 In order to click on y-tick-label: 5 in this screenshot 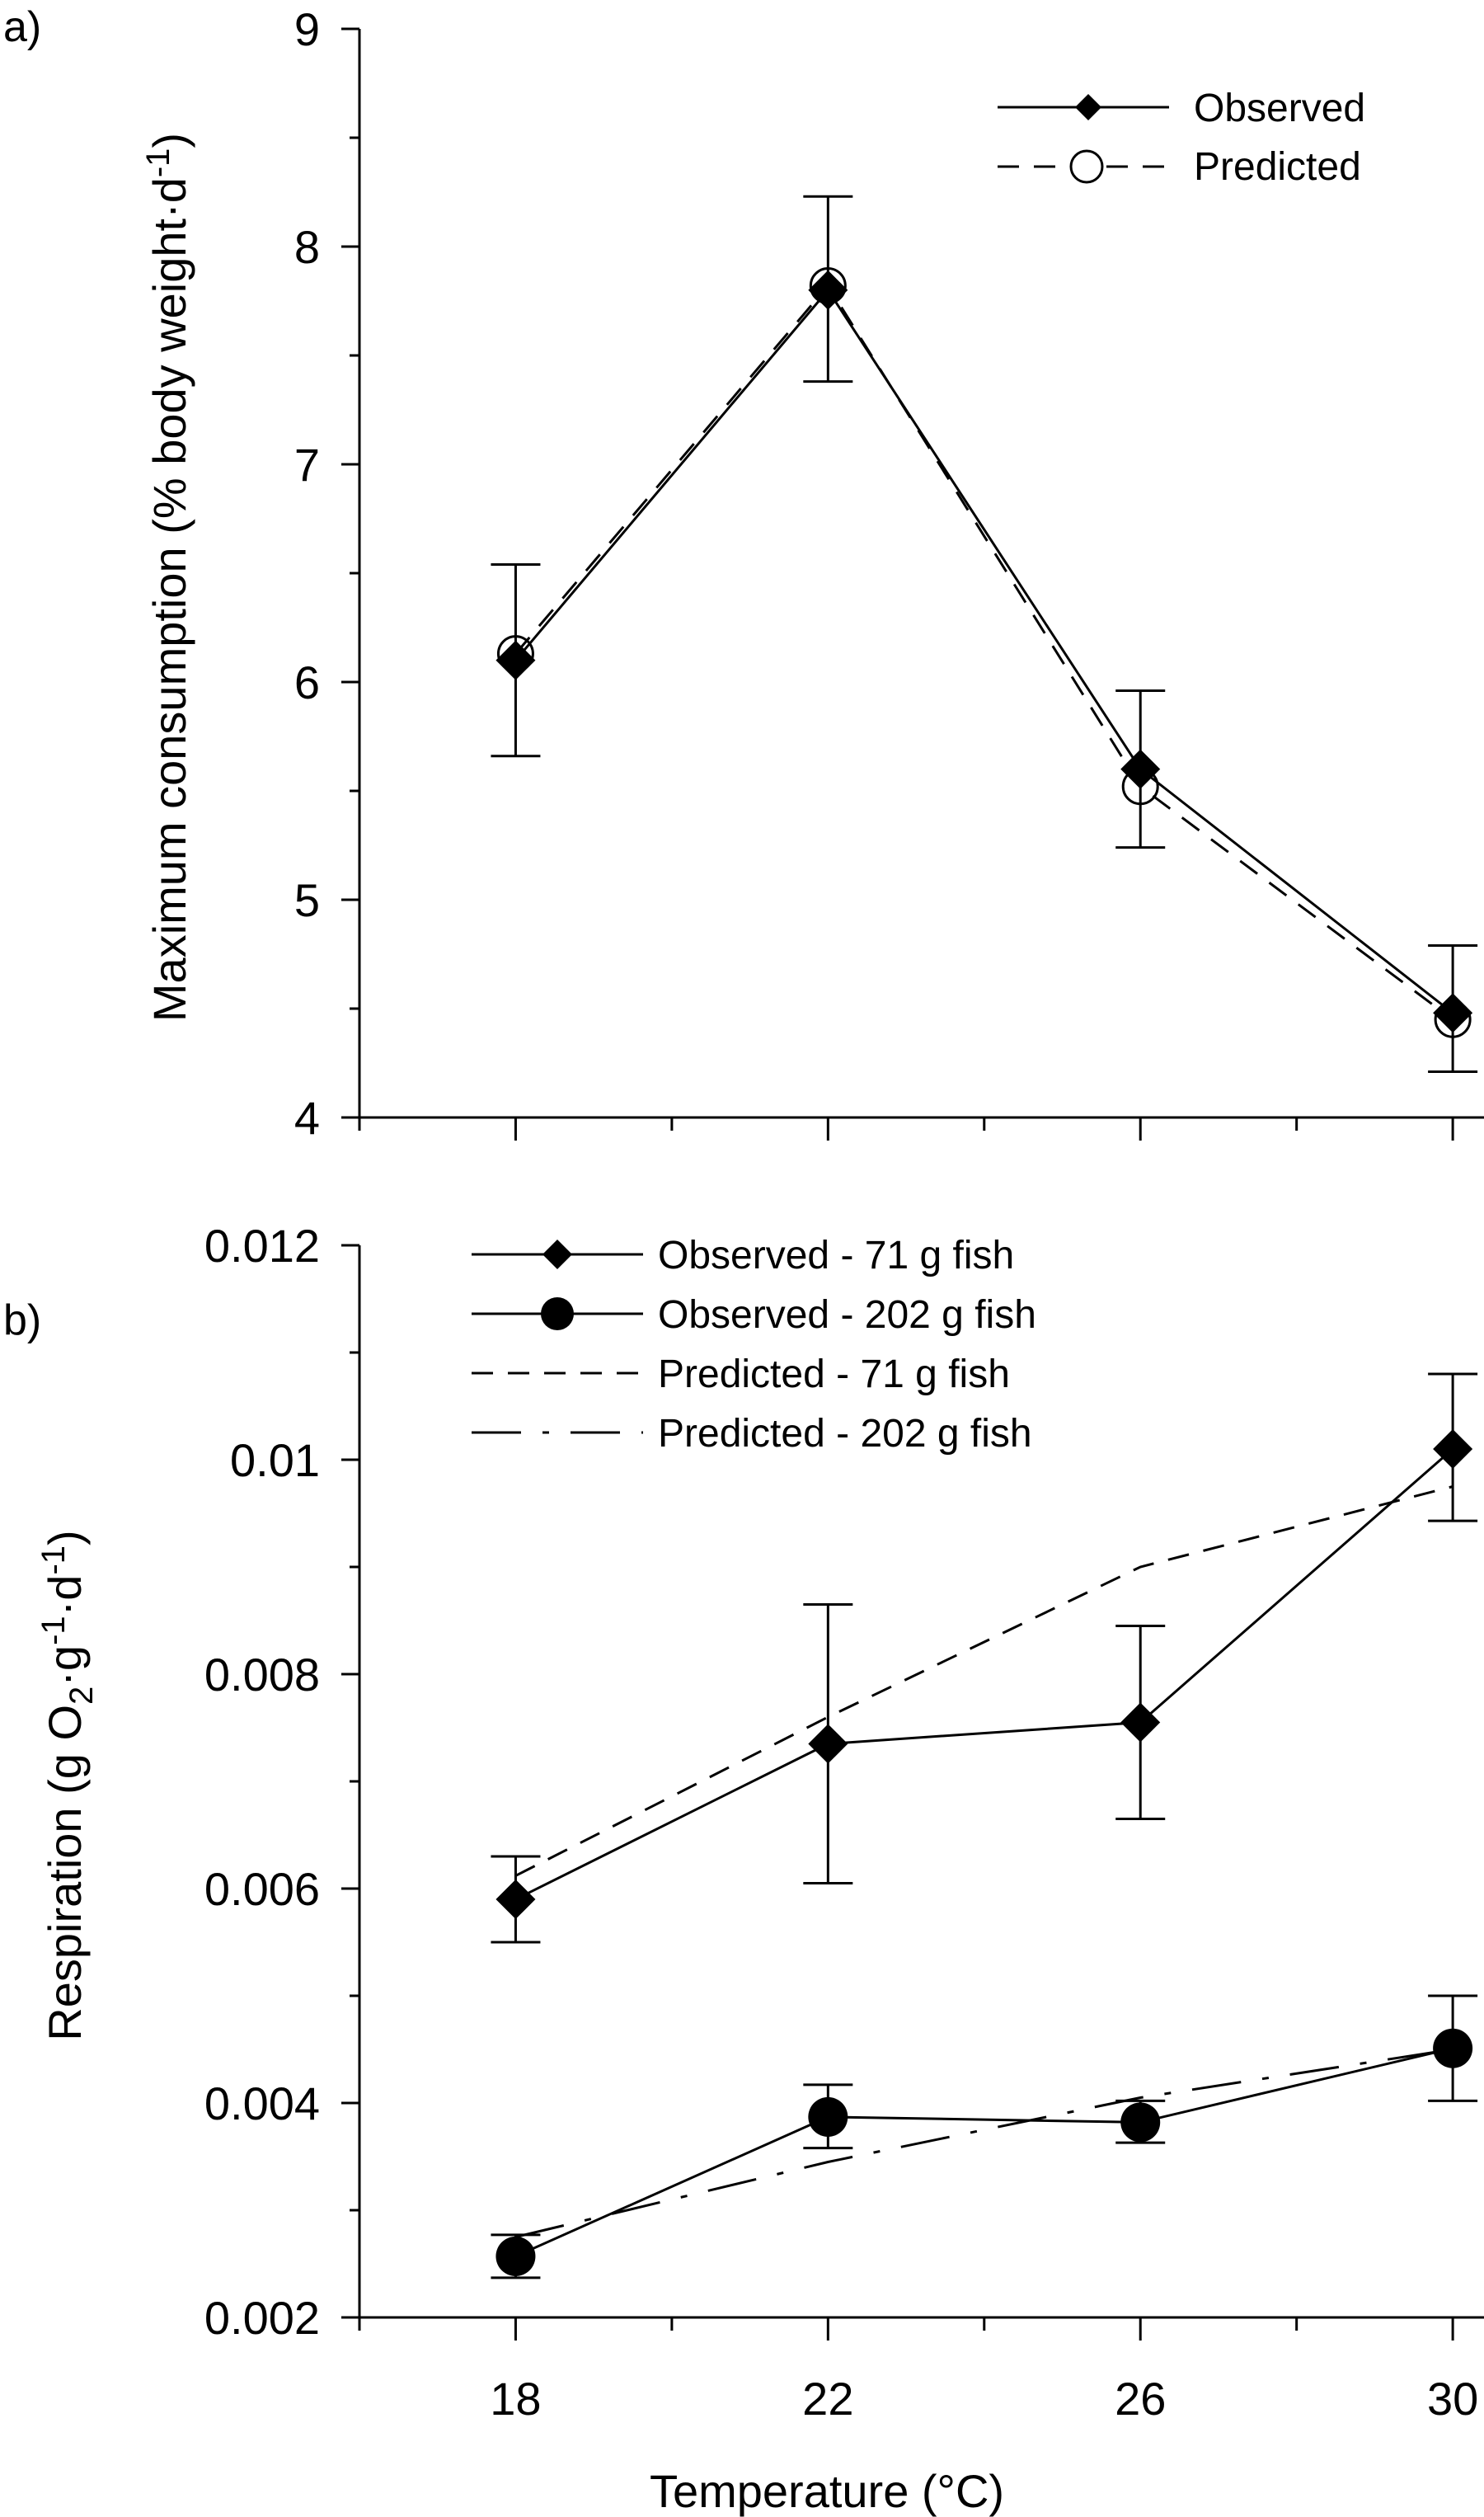, I will do `click(307, 900)`.